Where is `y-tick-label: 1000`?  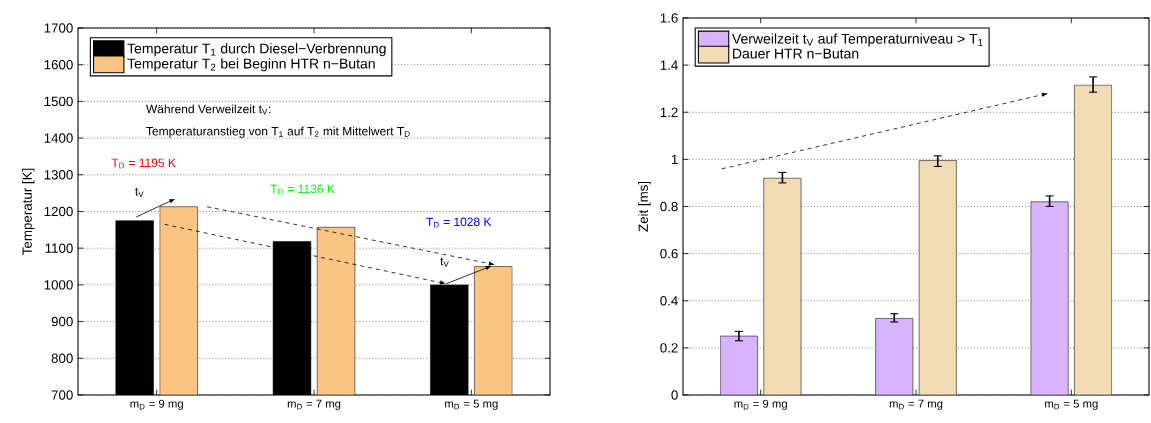 y-tick-label: 1000 is located at coordinates (58, 285).